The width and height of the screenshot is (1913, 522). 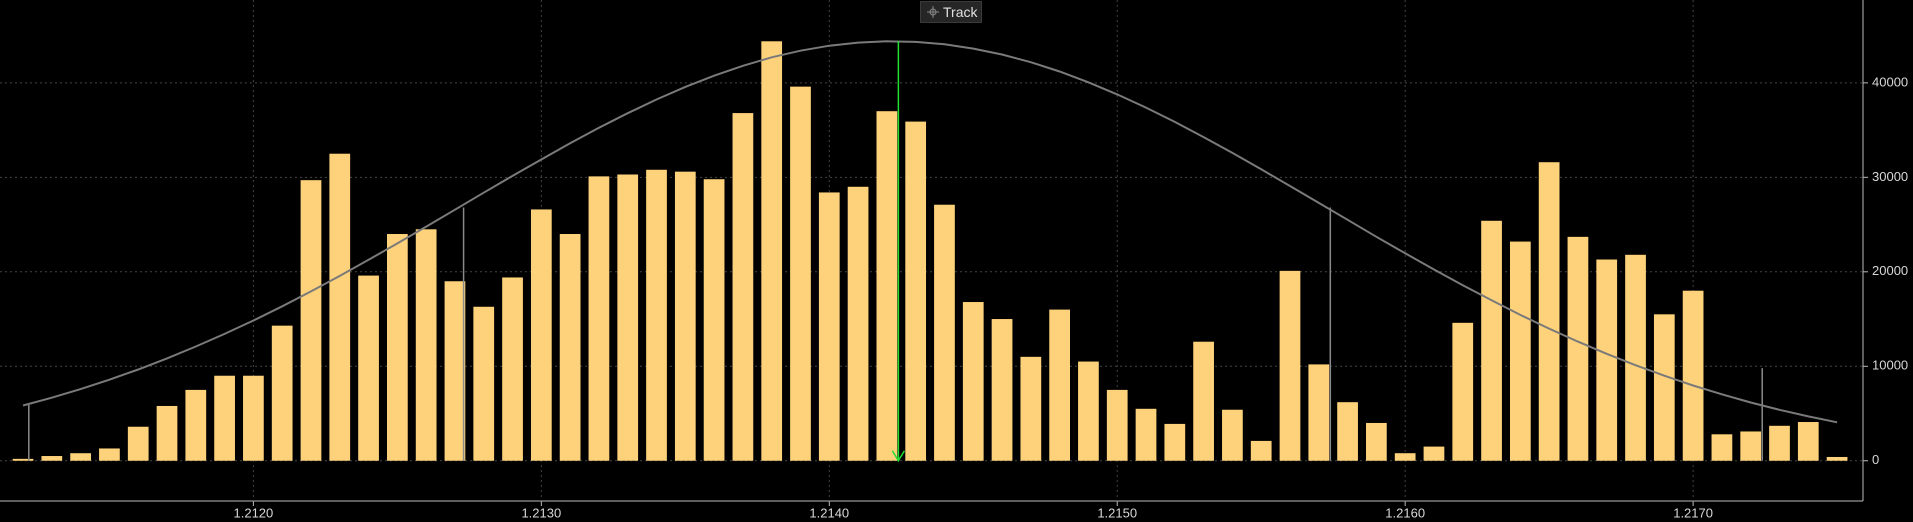 What do you see at coordinates (898, 456) in the screenshot?
I see `mean-arrowhead` at bounding box center [898, 456].